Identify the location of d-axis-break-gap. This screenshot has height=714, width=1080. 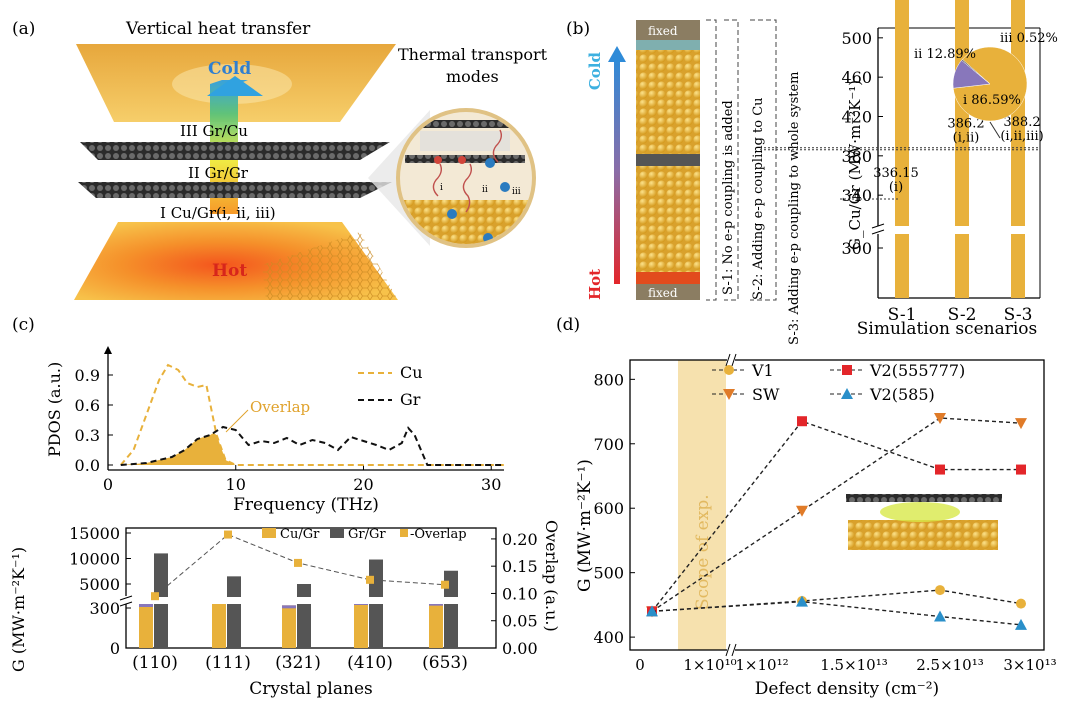
(731, 650).